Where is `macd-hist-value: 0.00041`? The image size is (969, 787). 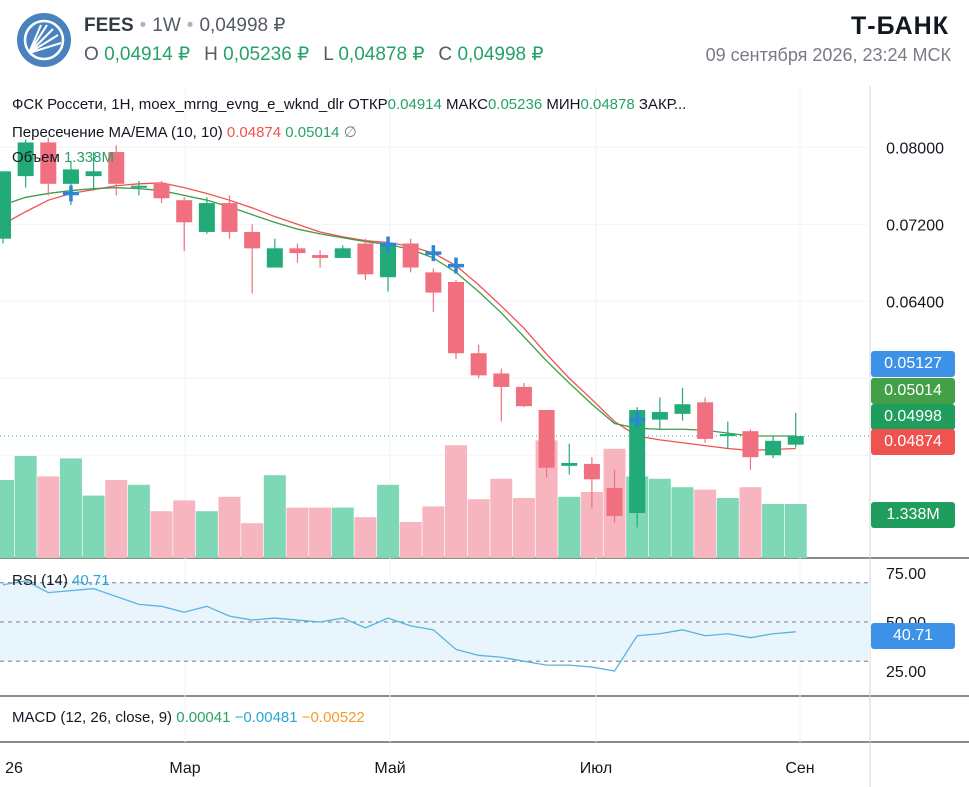 macd-hist-value: 0.00041 is located at coordinates (203, 717).